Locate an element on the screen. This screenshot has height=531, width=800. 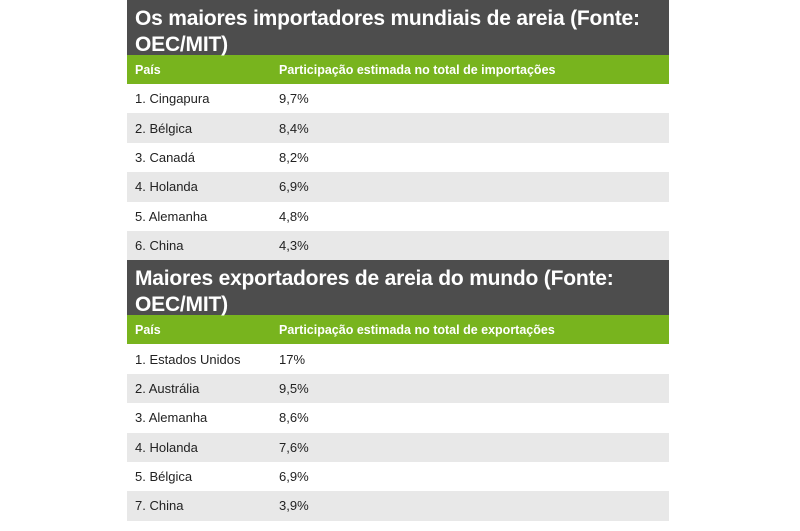
table-row: 3. Alemanha 8,6% is located at coordinates (398, 418).